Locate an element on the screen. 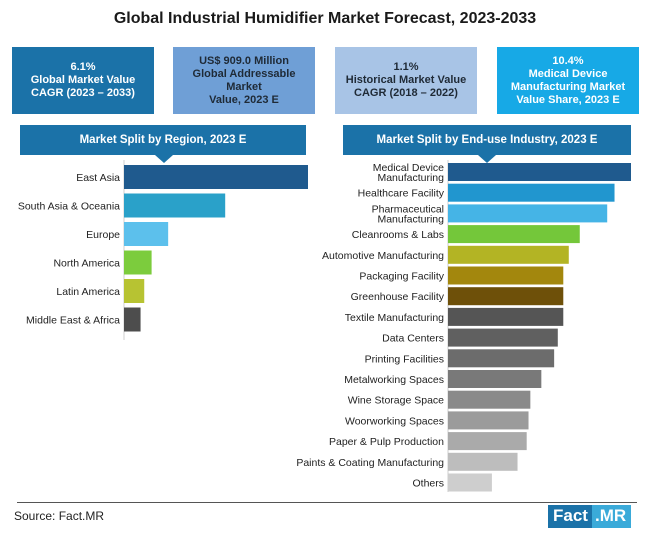 This screenshot has height=536, width=650. bar-label-industry: Woorworking Spaces is located at coordinates (394, 421).